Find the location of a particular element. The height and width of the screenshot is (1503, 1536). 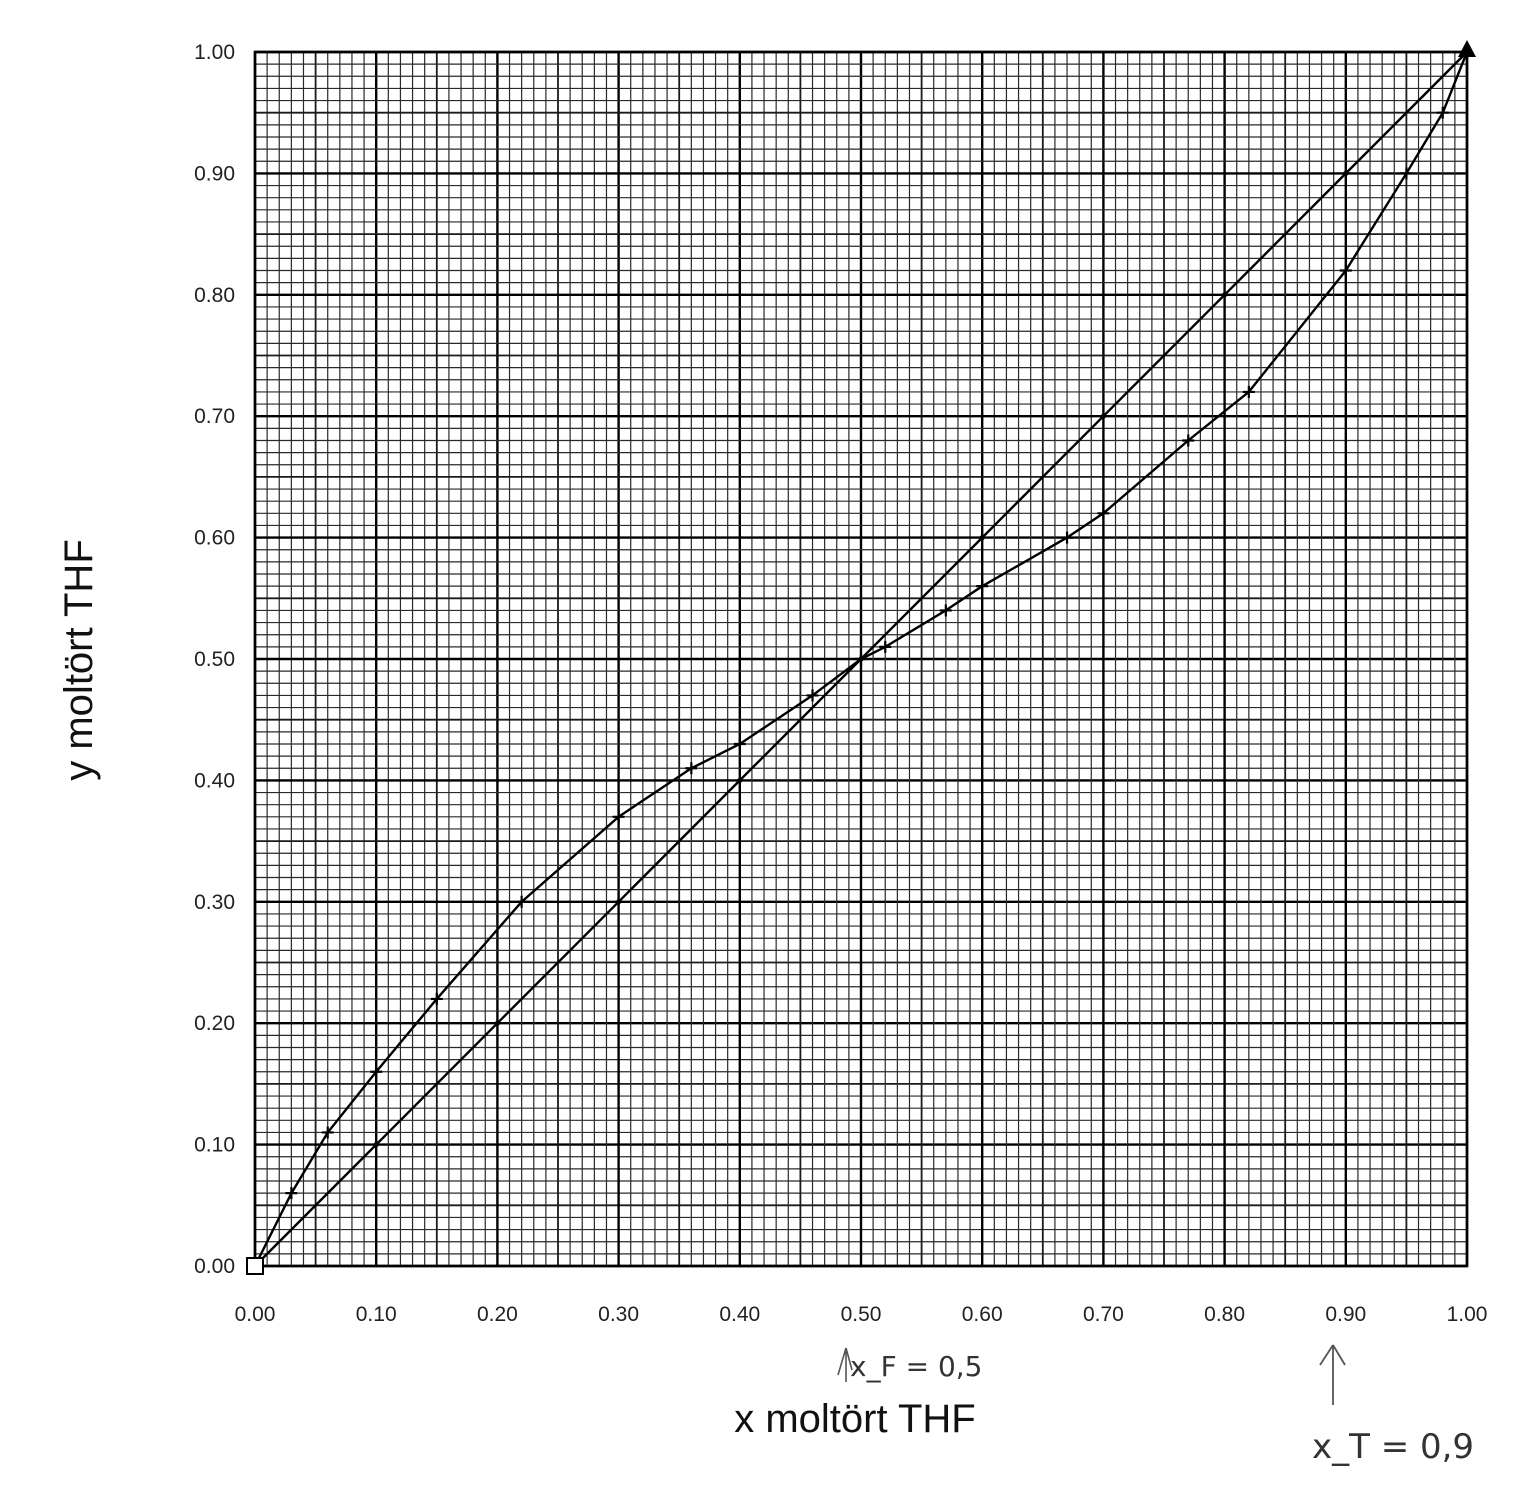

x-tick-label: 0.30 is located at coordinates (618, 1314).